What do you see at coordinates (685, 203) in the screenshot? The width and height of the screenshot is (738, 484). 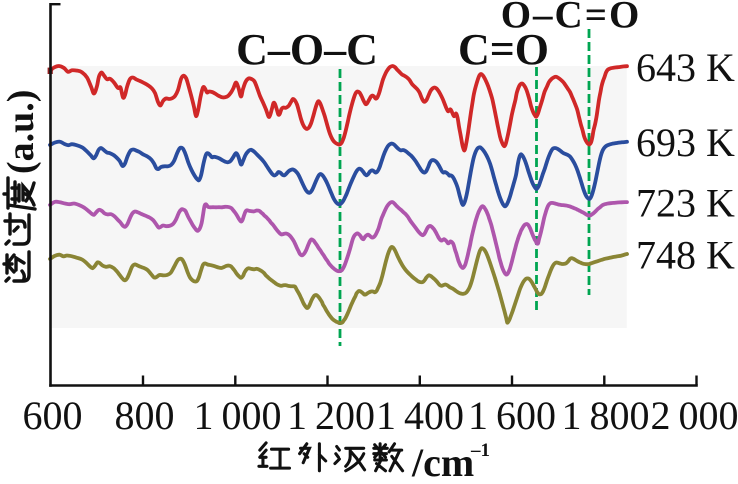 I see `svg-text: 723 K` at bounding box center [685, 203].